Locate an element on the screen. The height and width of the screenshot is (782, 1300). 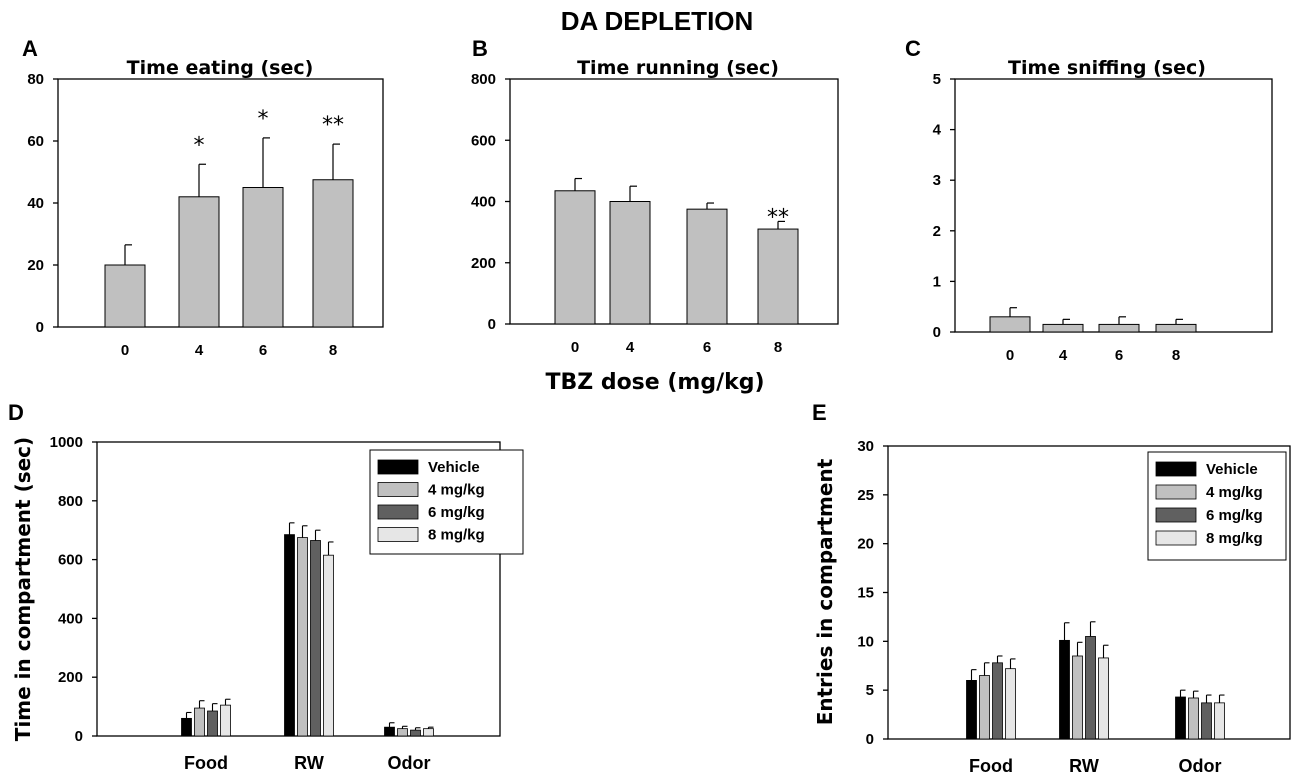
panel-b: B Time running (sec) 0 200 400 600 800 0 4 6 ** 8 is located at coordinates (655, 196).